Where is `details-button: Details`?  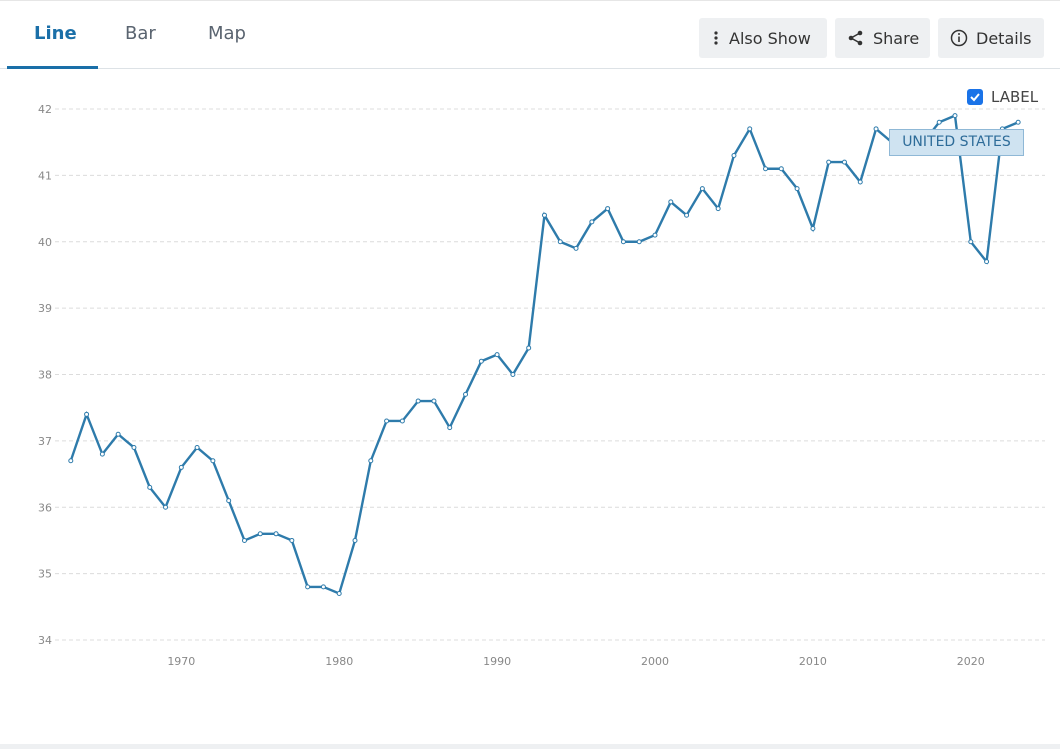
details-button: Details is located at coordinates (991, 38).